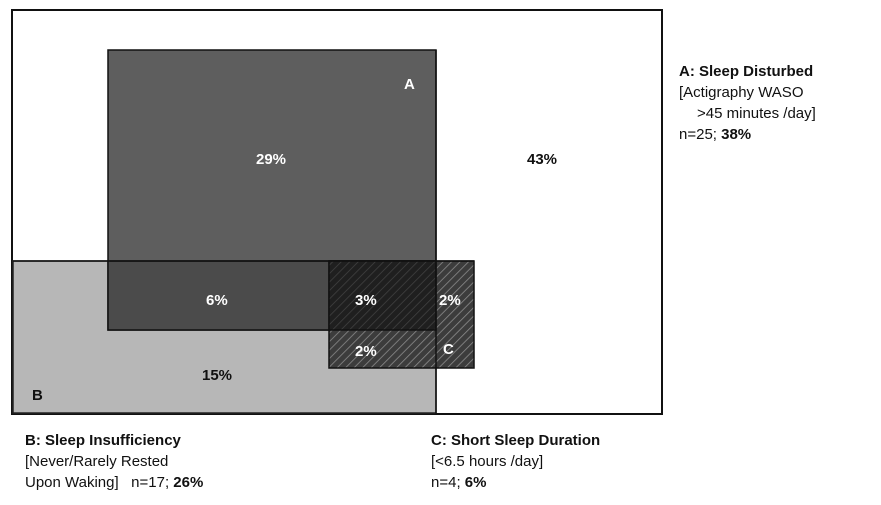  Describe the element at coordinates (746, 71) in the screenshot. I see `legend-a-title: A: Sleep Disturbed` at that location.